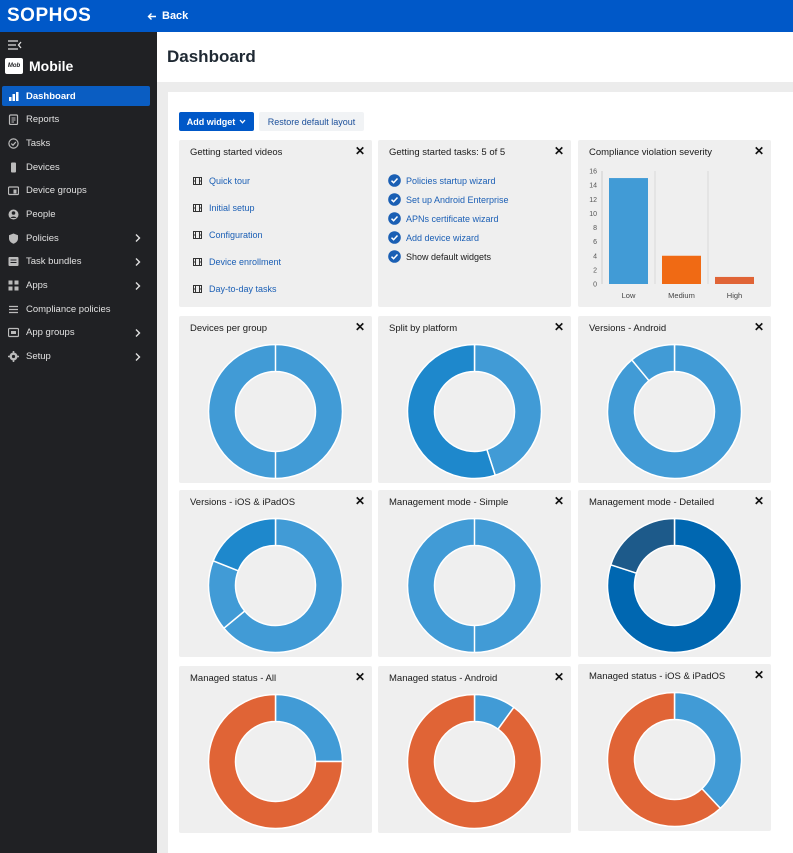  Describe the element at coordinates (230, 181) in the screenshot. I see `video-link-label: Quick tour` at that location.